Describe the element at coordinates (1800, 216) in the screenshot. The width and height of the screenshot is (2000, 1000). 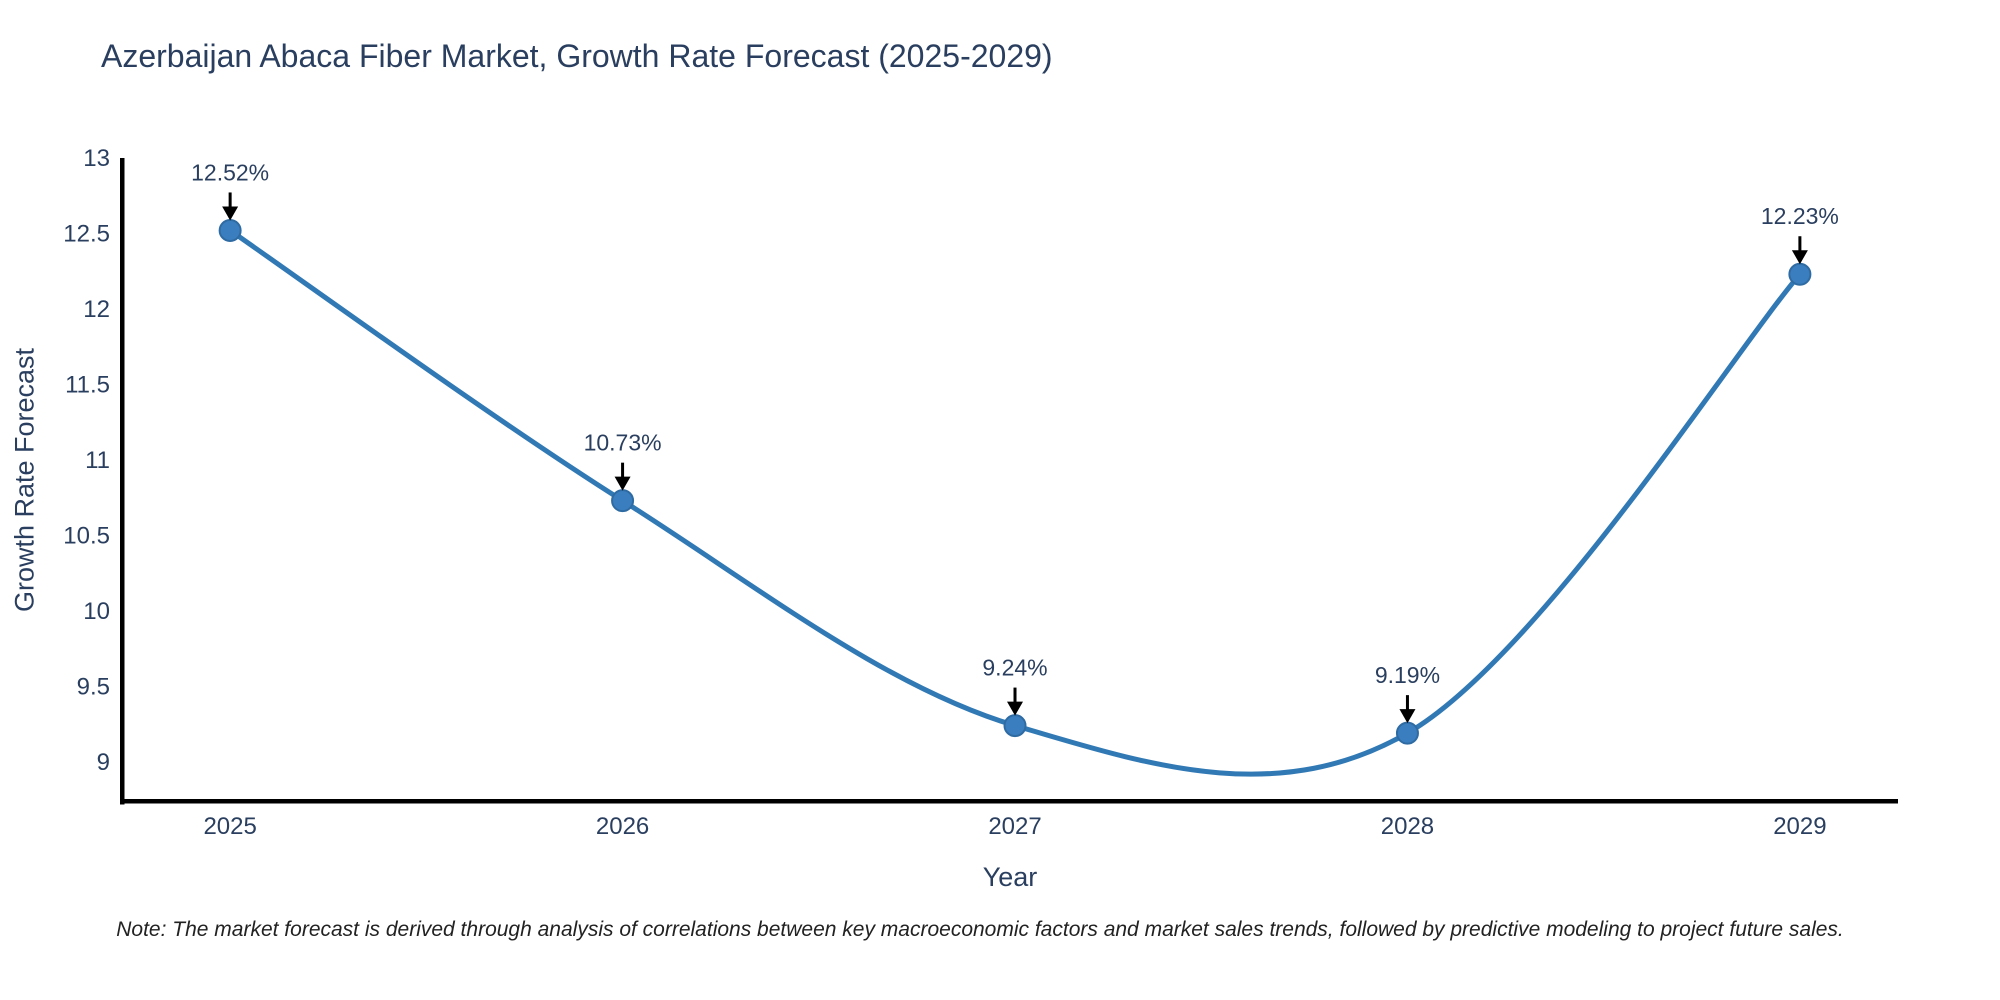
I see `annotation-label: 12.23%` at that location.